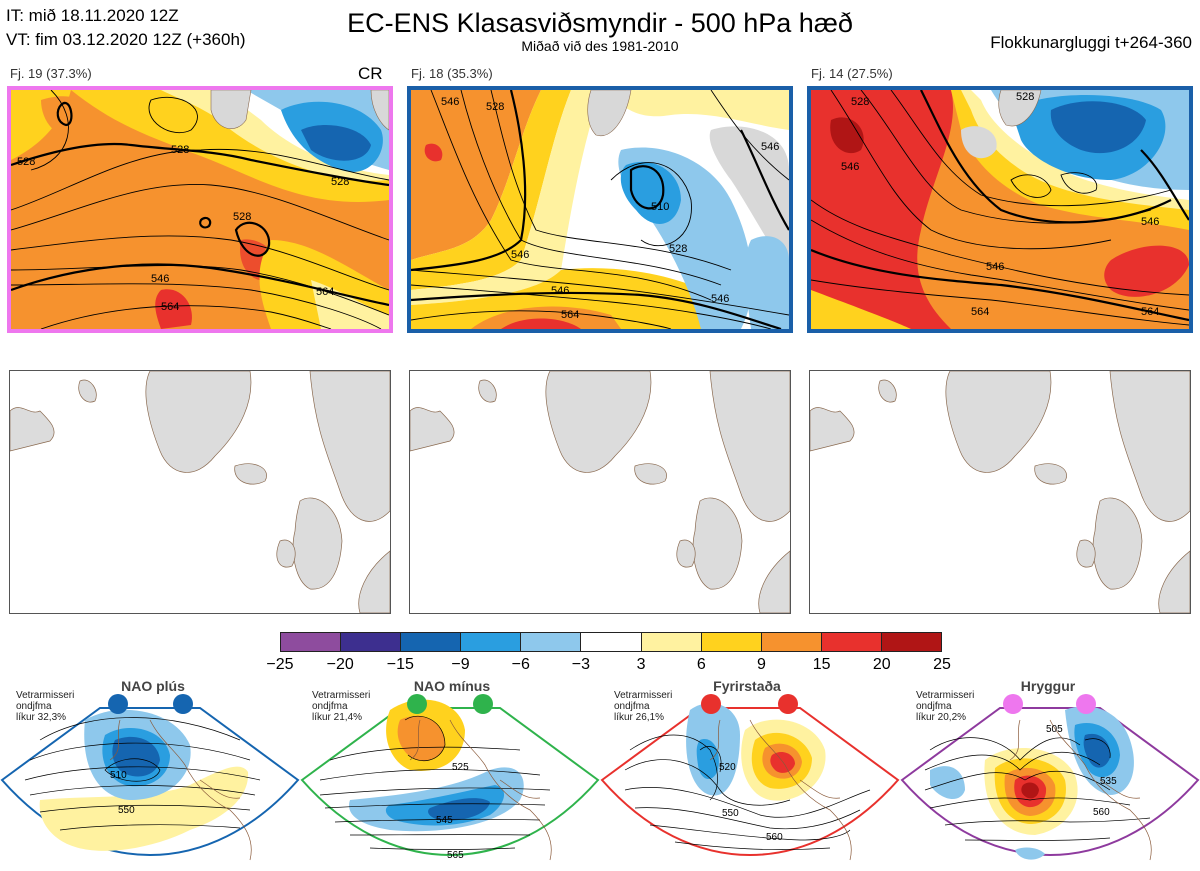 The image size is (1200, 871). I want to click on cluster-1-tag: CR, so click(370, 73).